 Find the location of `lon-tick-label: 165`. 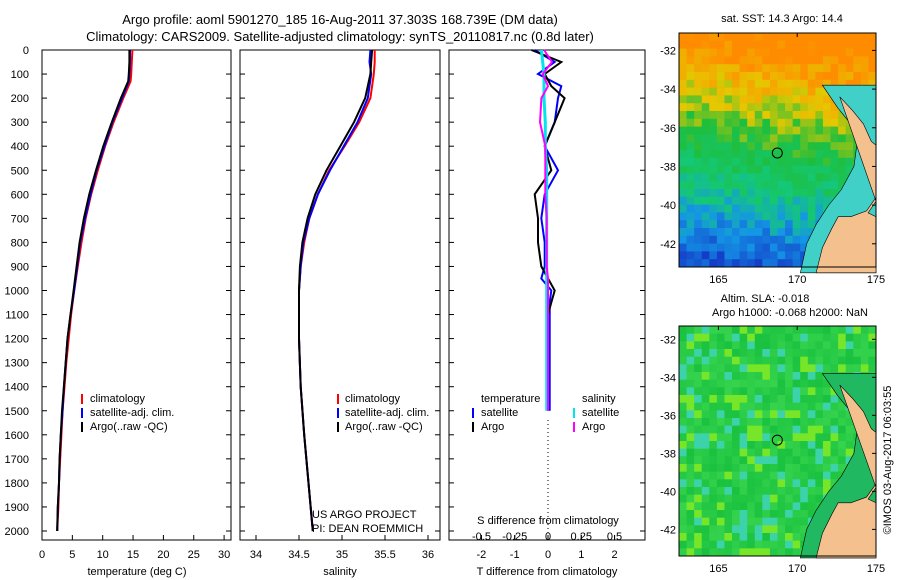

lon-tick-label: 165 is located at coordinates (718, 280).